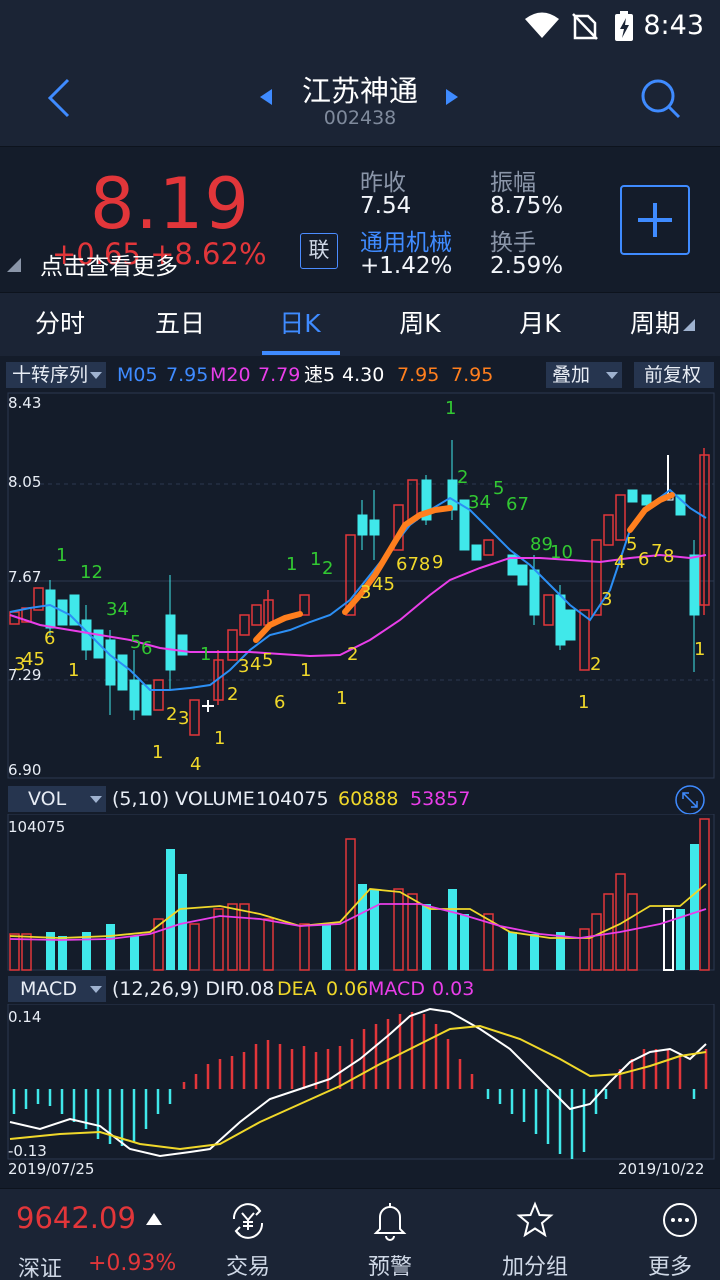 The height and width of the screenshot is (1280, 720). Describe the element at coordinates (669, 1267) in the screenshot. I see `nav-more-label: 更多` at that location.